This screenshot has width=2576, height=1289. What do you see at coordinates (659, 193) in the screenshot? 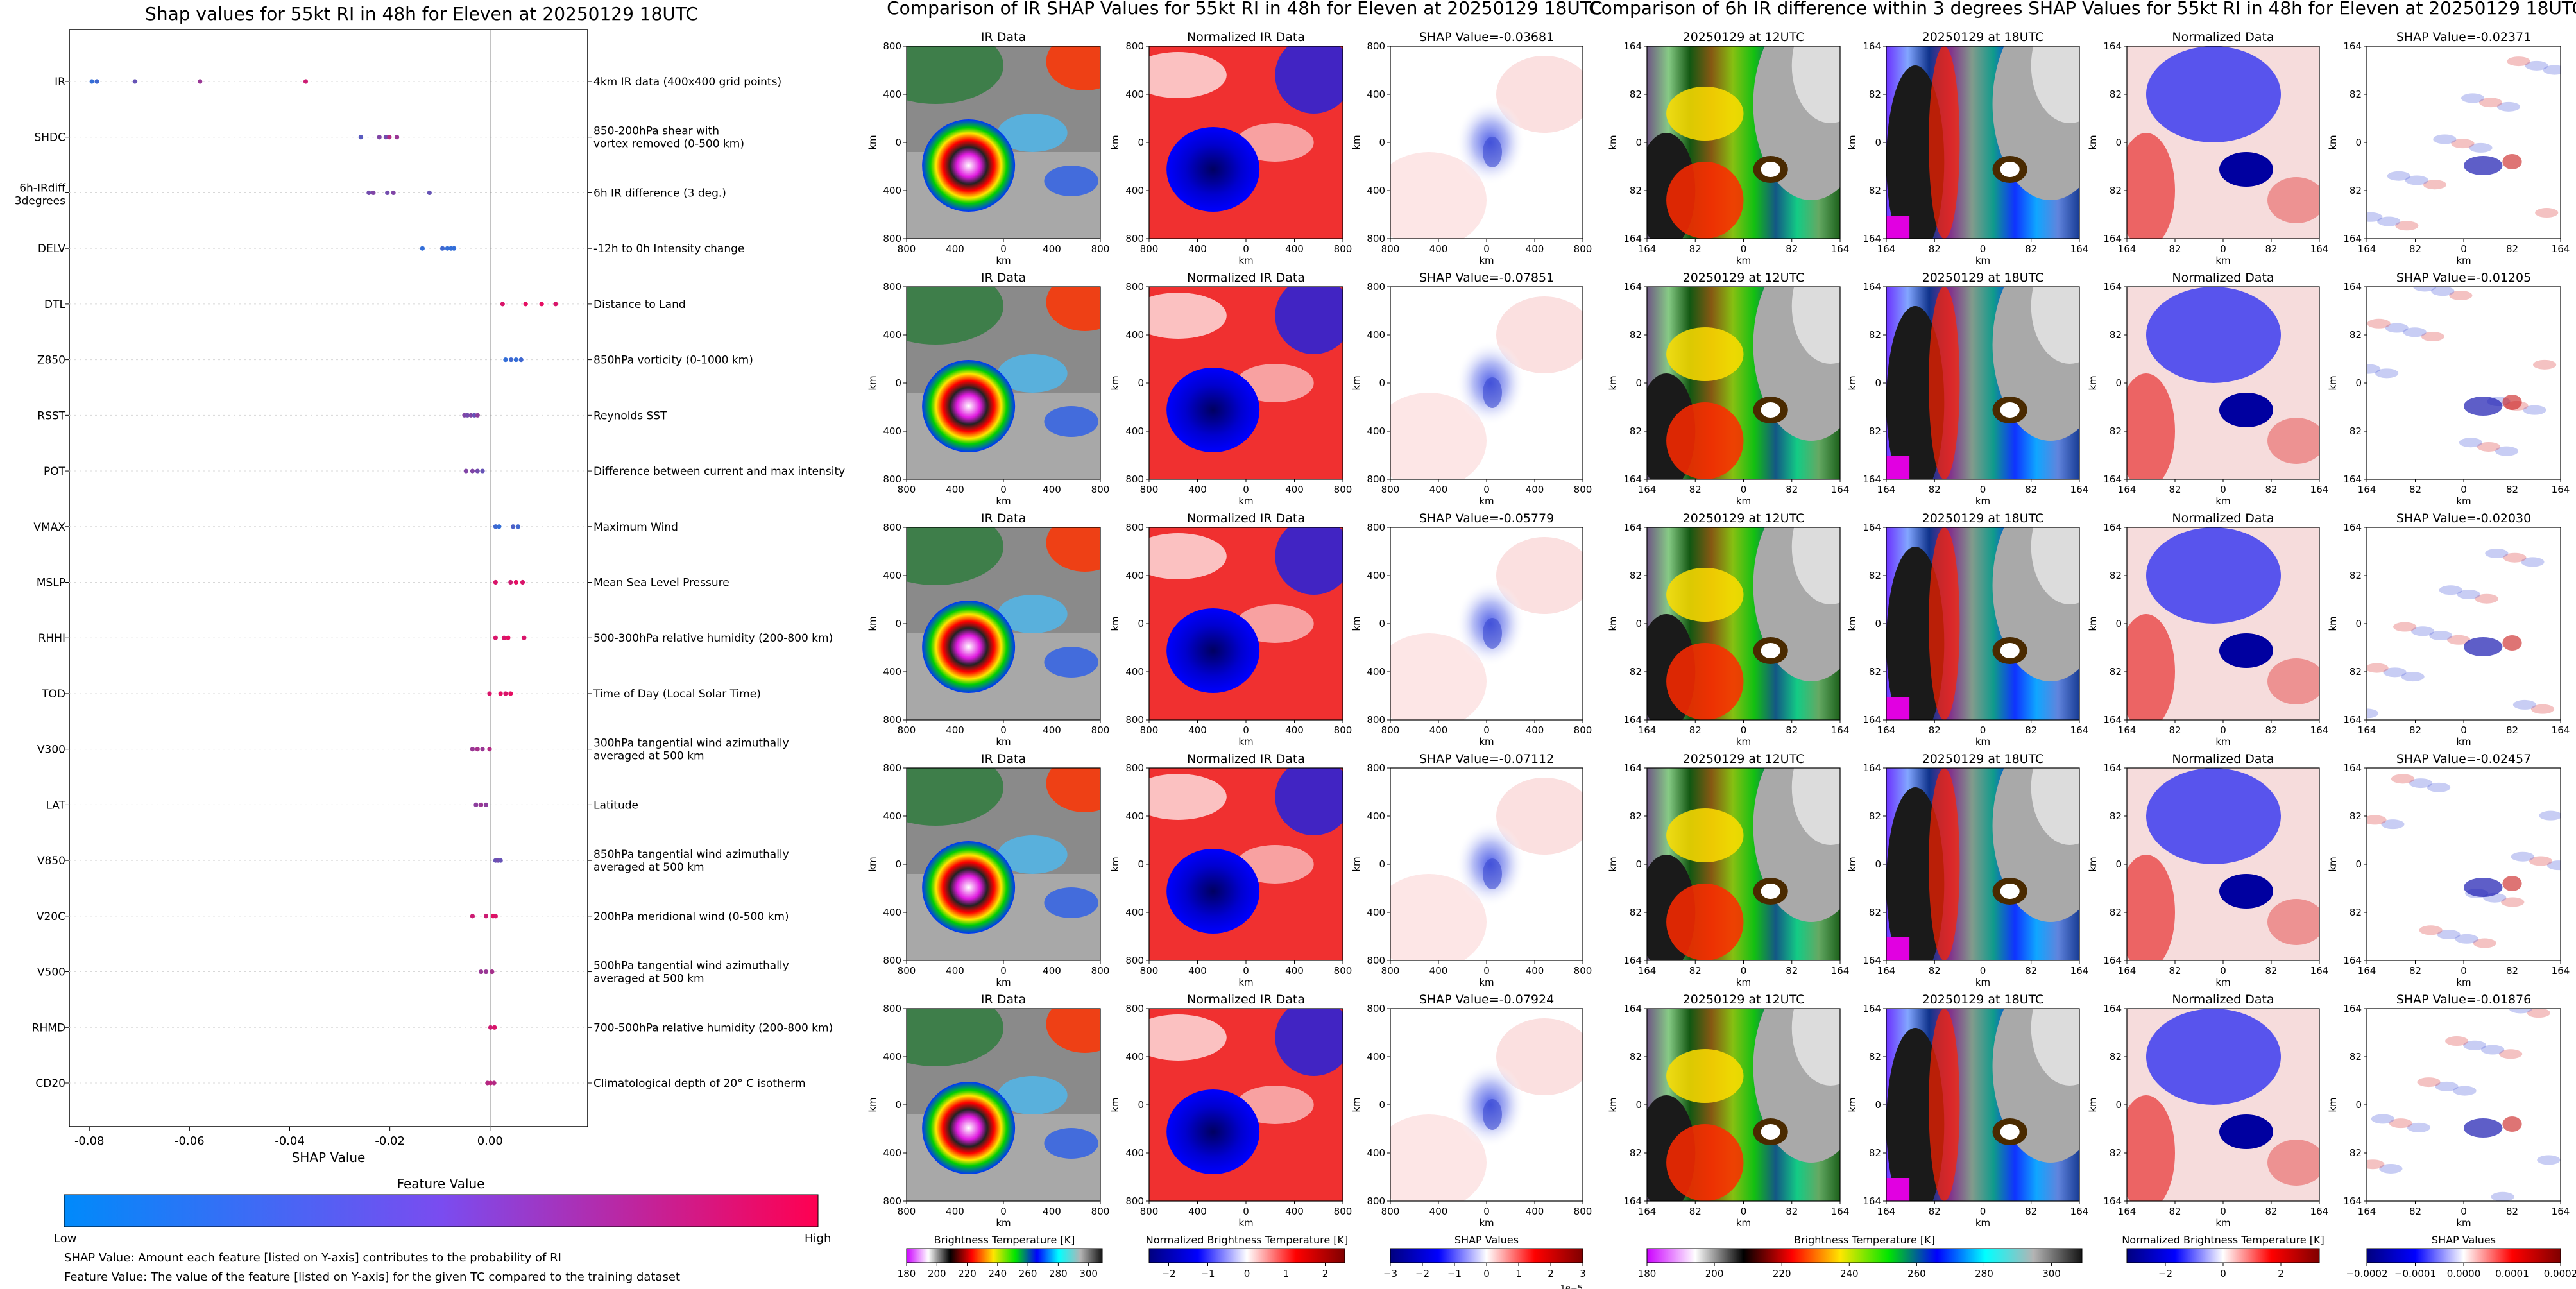
I see `feature-desc: 6h IR difference (3 deg.)` at bounding box center [659, 193].